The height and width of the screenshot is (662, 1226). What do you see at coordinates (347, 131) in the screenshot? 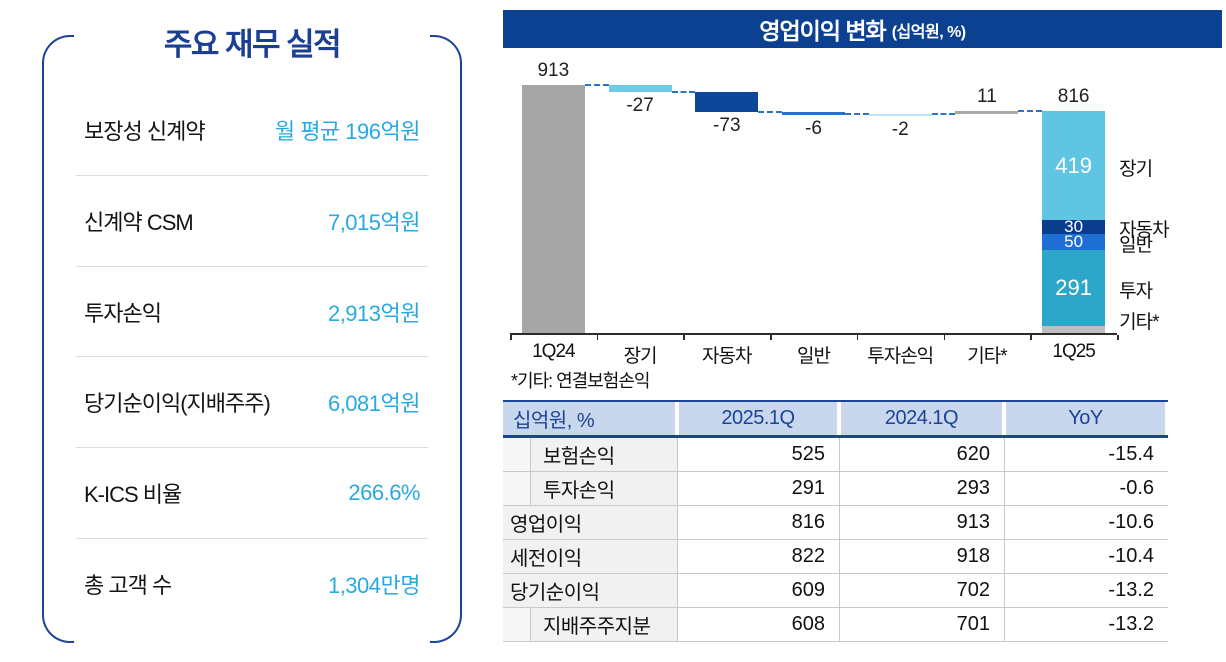
I see `metric-value: 월 평균 196억원` at bounding box center [347, 131].